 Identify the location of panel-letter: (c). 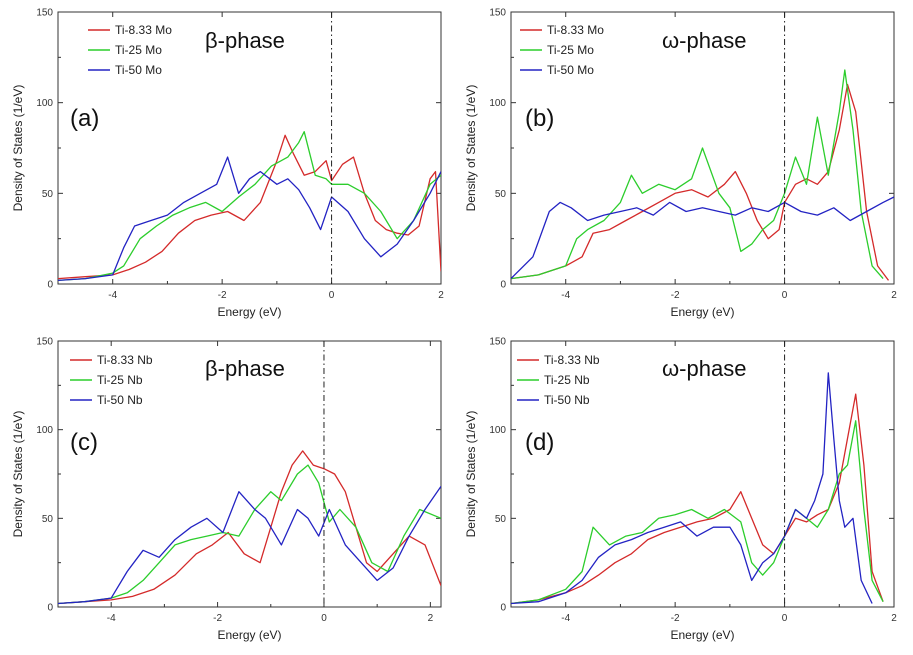
(84, 442).